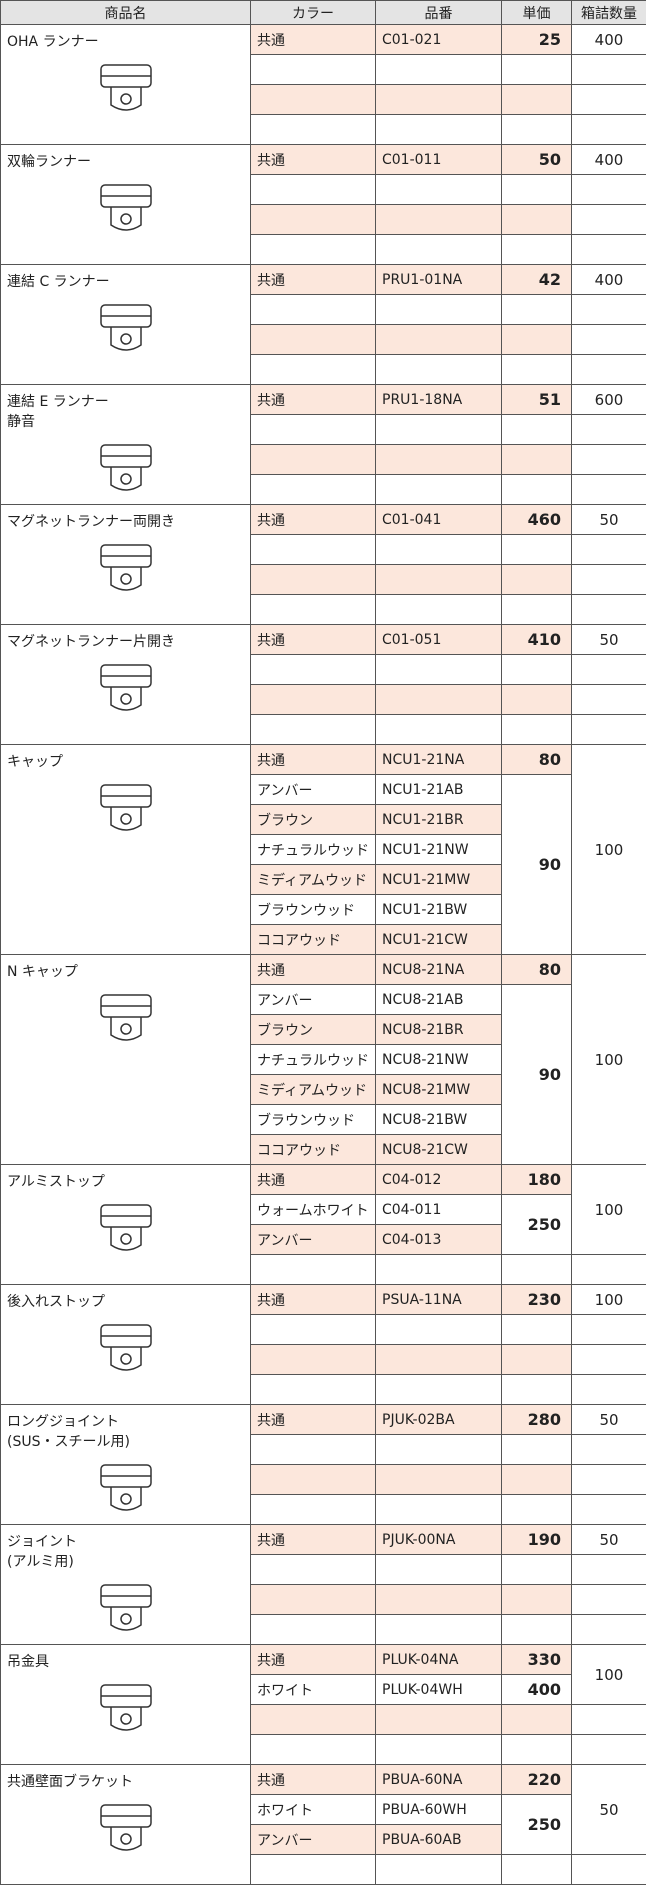 The image size is (646, 1885). What do you see at coordinates (439, 13) in the screenshot?
I see `header-cell: 品番` at bounding box center [439, 13].